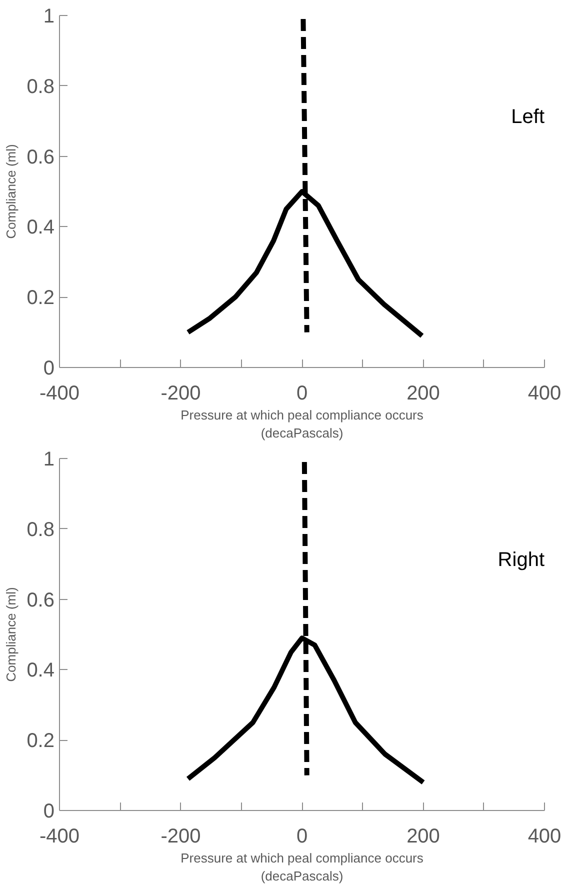 The width and height of the screenshot is (574, 887). Describe the element at coordinates (528, 117) in the screenshot. I see `annotation: Left` at that location.